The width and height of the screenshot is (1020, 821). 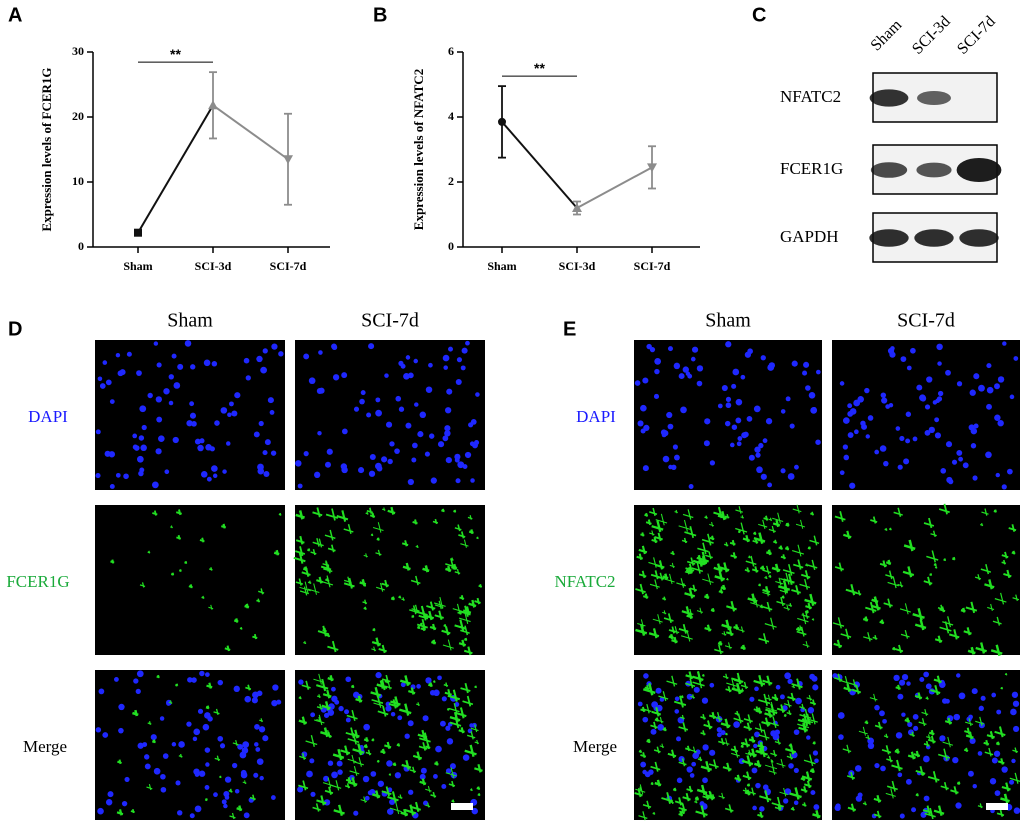 What do you see at coordinates (595, 746) in the screenshot?
I see `row-label: Merge` at bounding box center [595, 746].